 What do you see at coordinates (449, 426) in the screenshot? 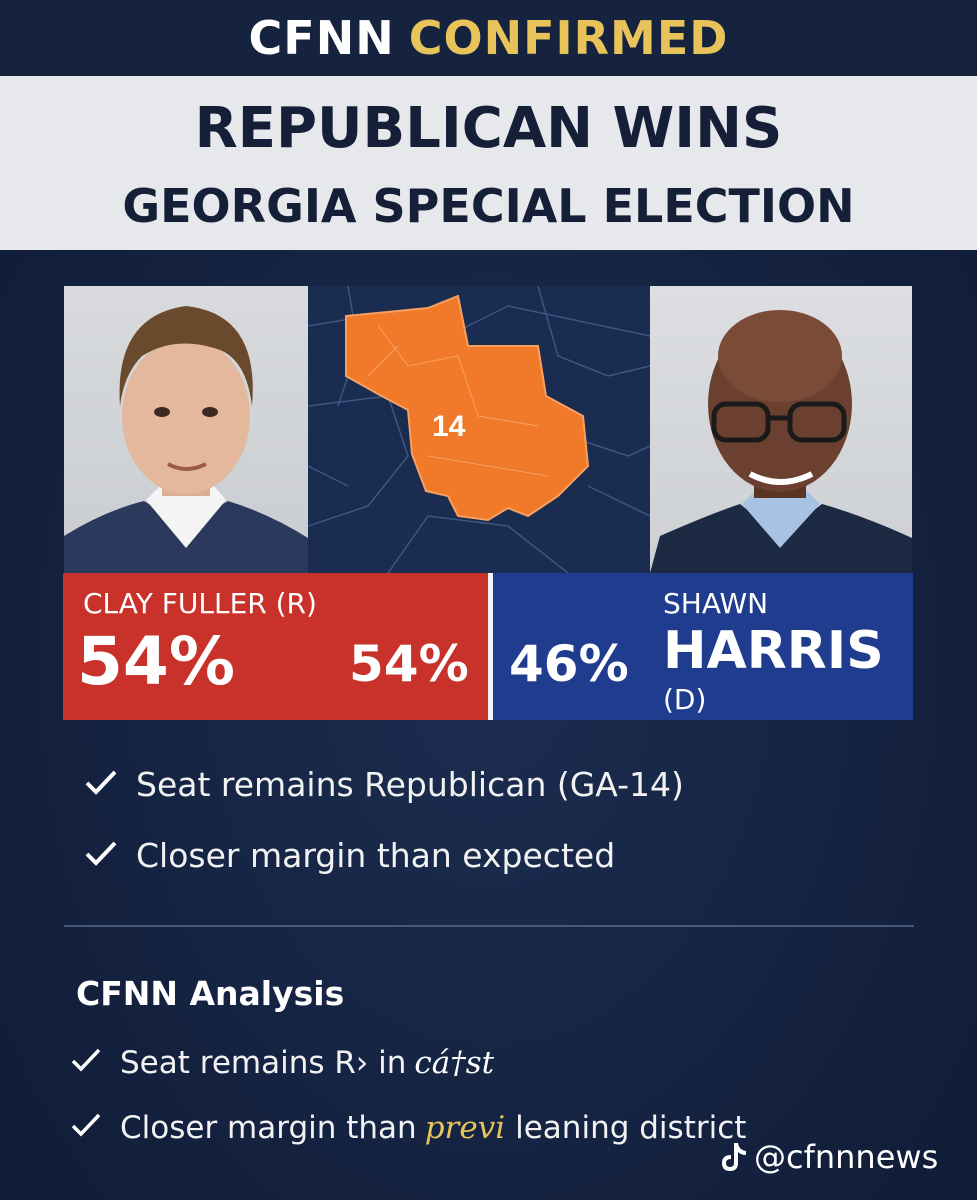
I see `district-number: 14` at bounding box center [449, 426].